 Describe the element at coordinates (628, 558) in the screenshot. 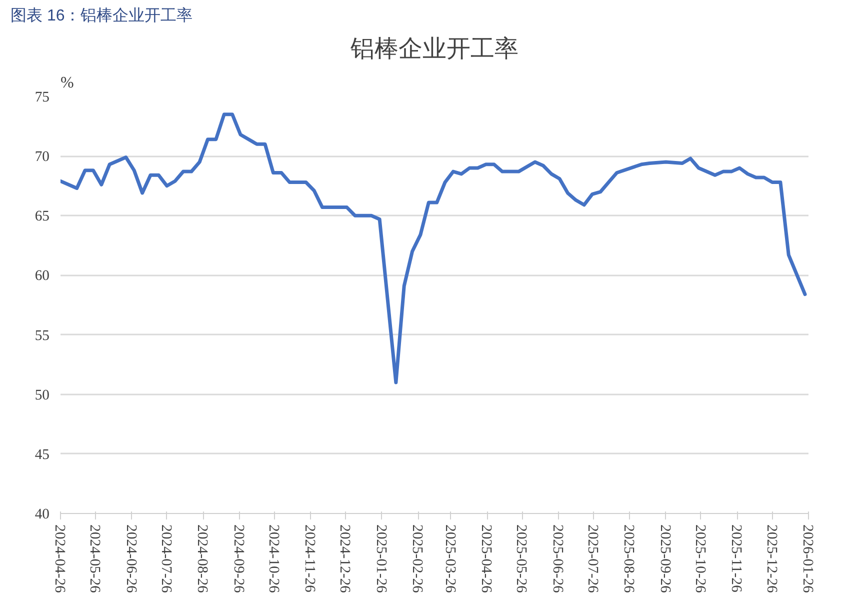

I see `x-tick-label: 2025-08-26` at that location.